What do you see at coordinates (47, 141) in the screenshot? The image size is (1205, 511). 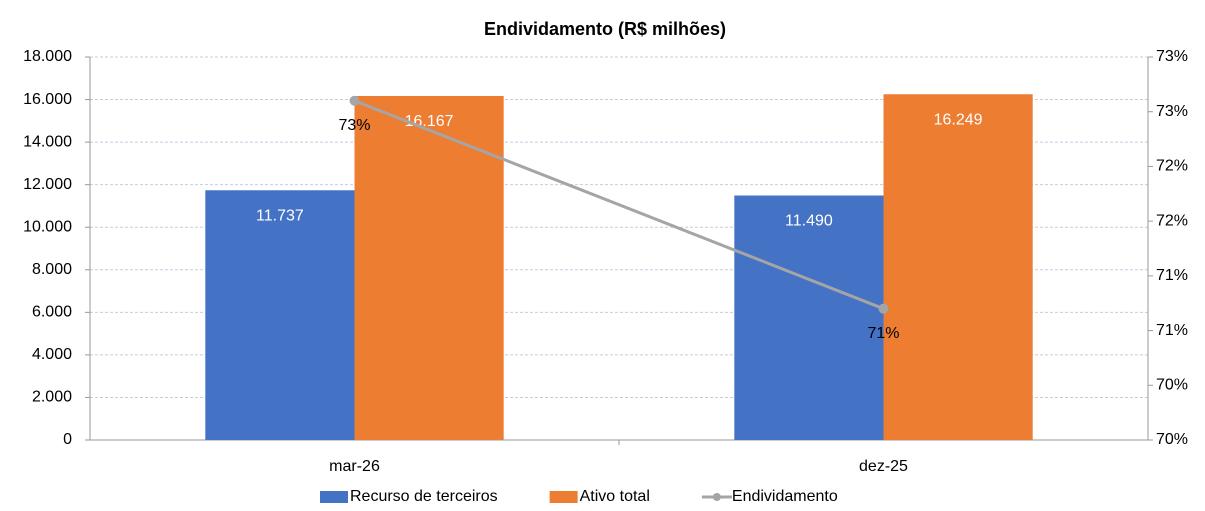 I see `y-tick-label: 14.000` at bounding box center [47, 141].